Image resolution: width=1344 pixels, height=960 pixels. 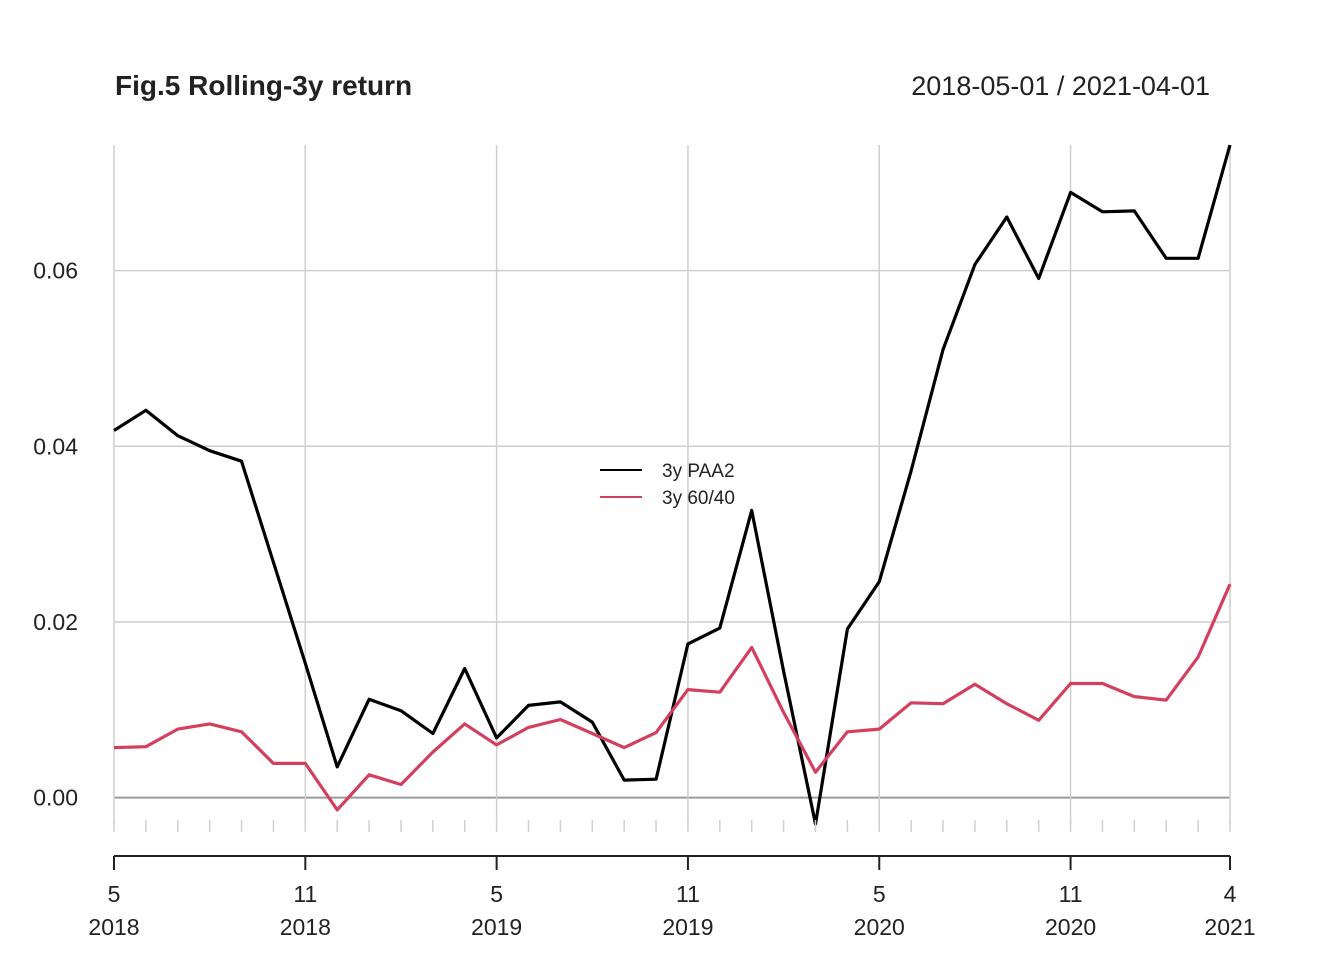 I want to click on x-tick-month: 4, so click(x=1230, y=894).